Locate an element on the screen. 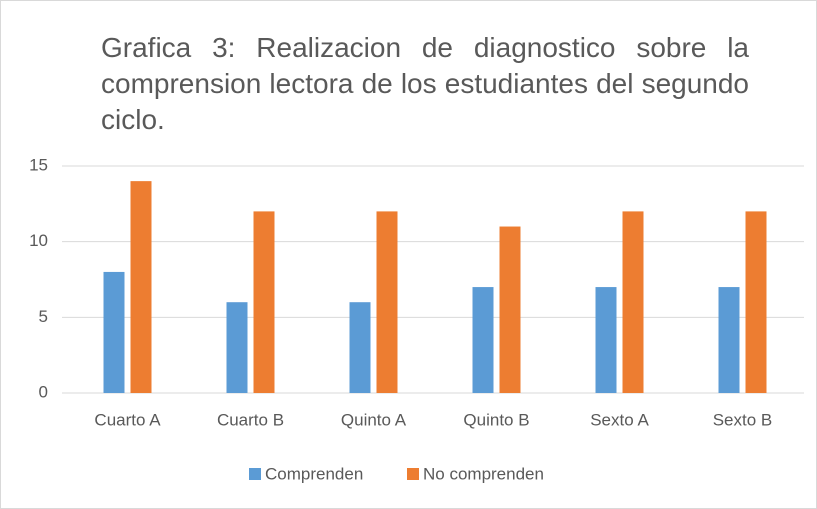 Image resolution: width=817 pixels, height=509 pixels. y-tick-label: 5 is located at coordinates (43, 316).